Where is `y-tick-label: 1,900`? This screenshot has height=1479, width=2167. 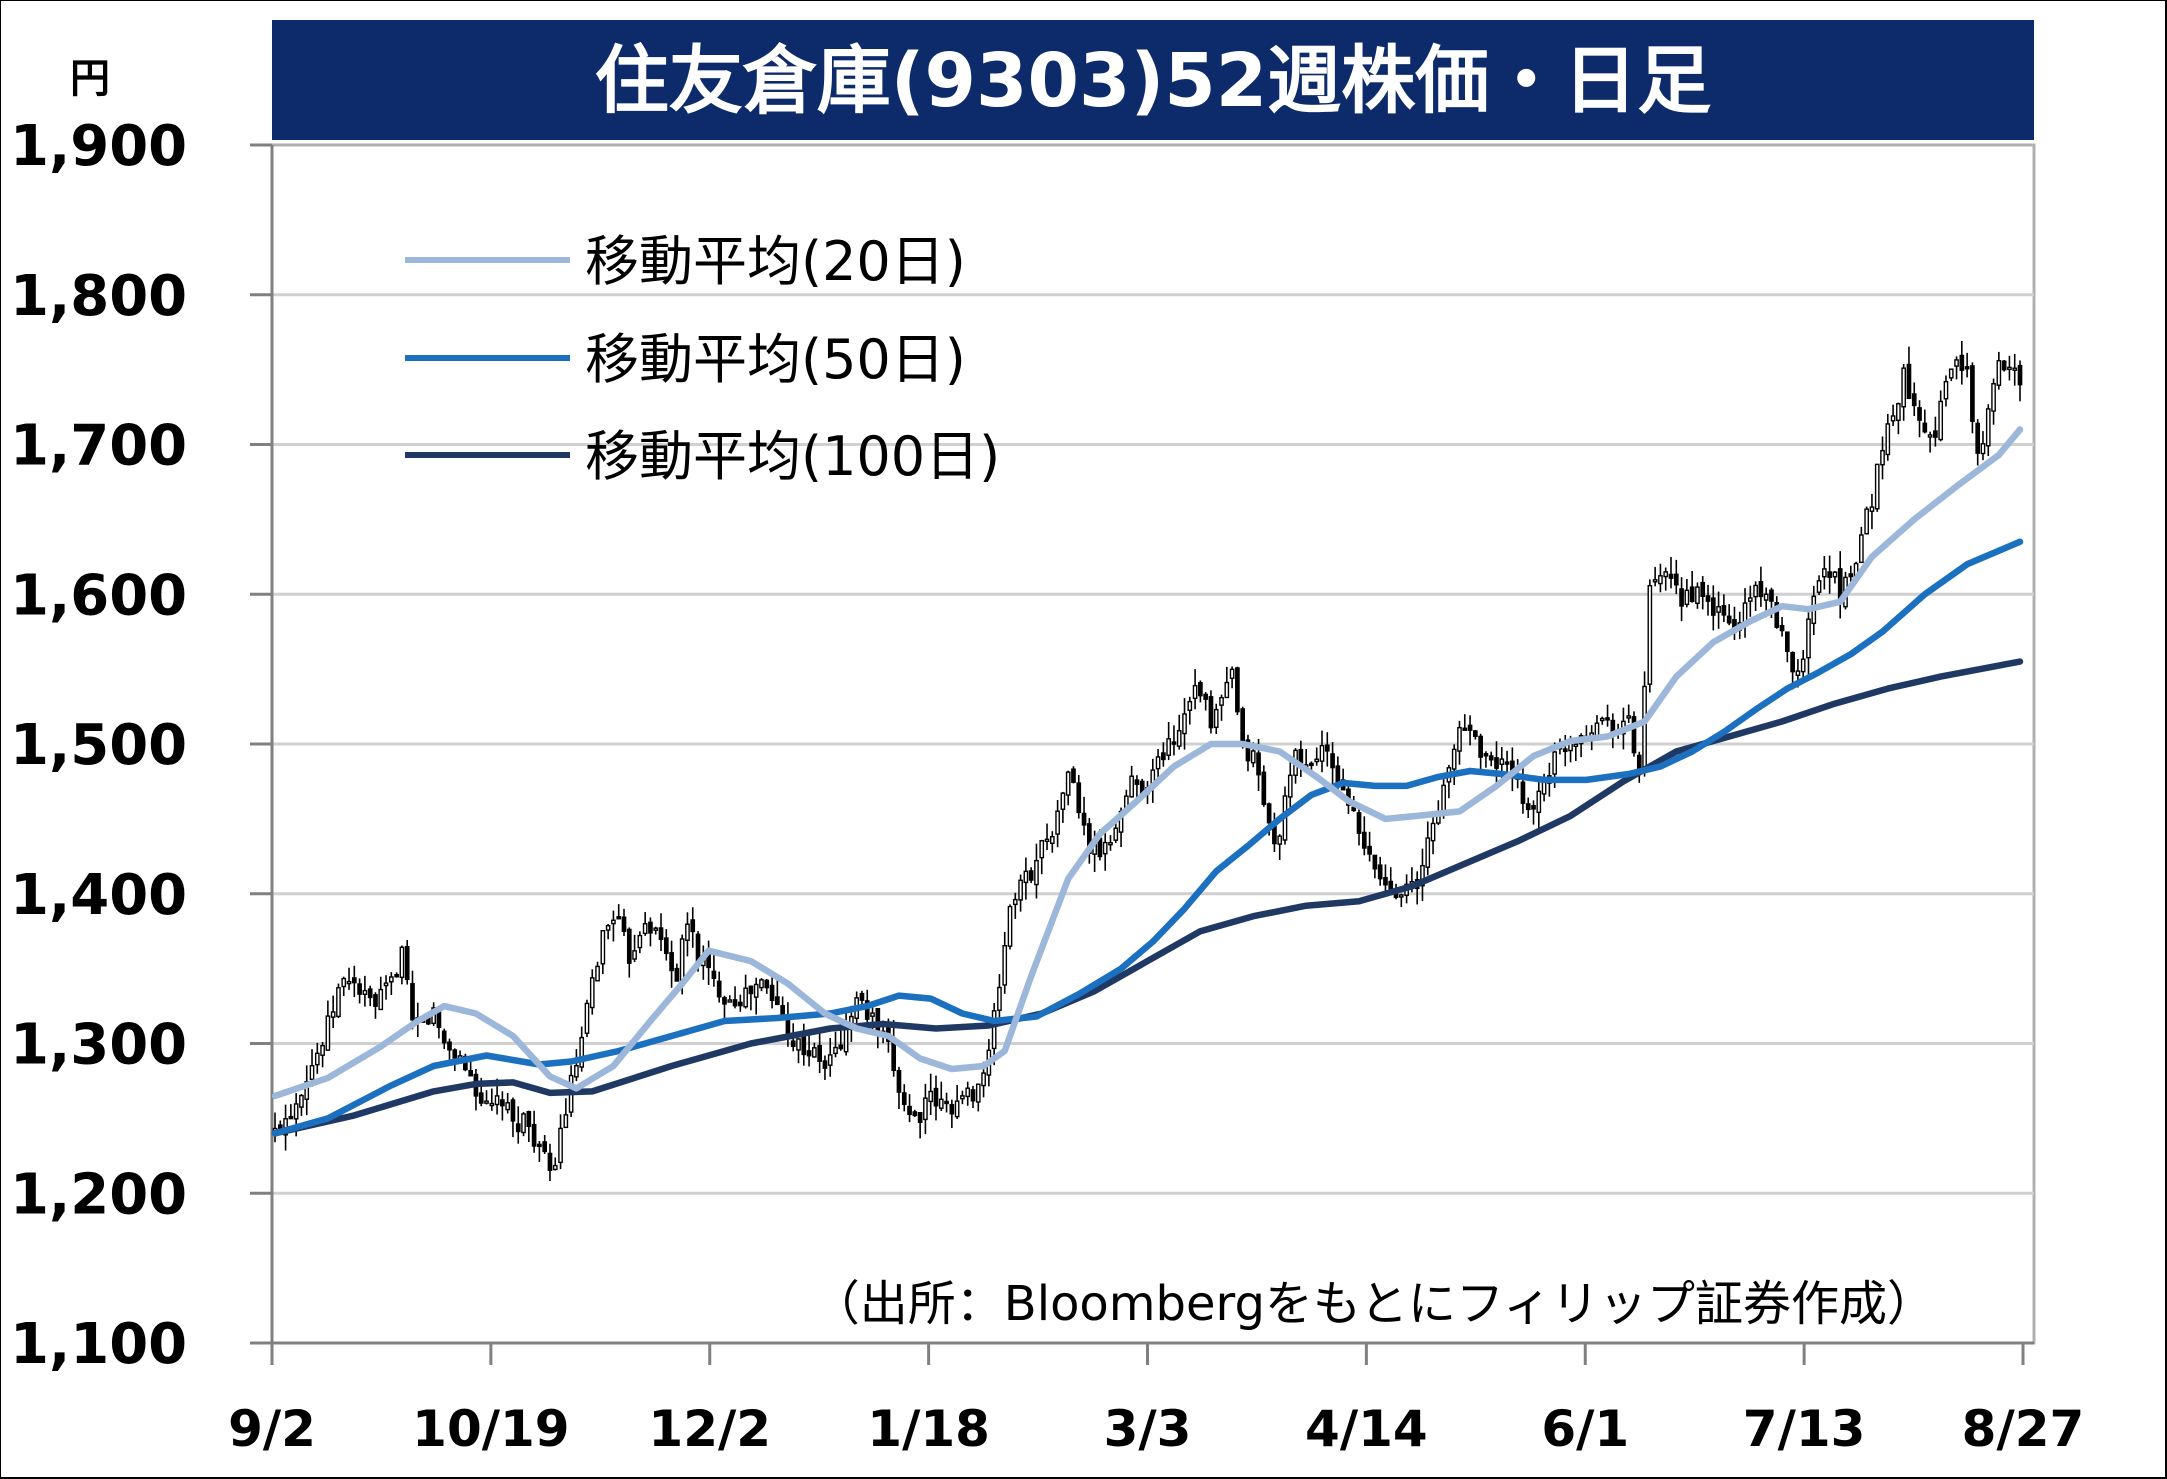
y-tick-label: 1,900 is located at coordinates (98, 146).